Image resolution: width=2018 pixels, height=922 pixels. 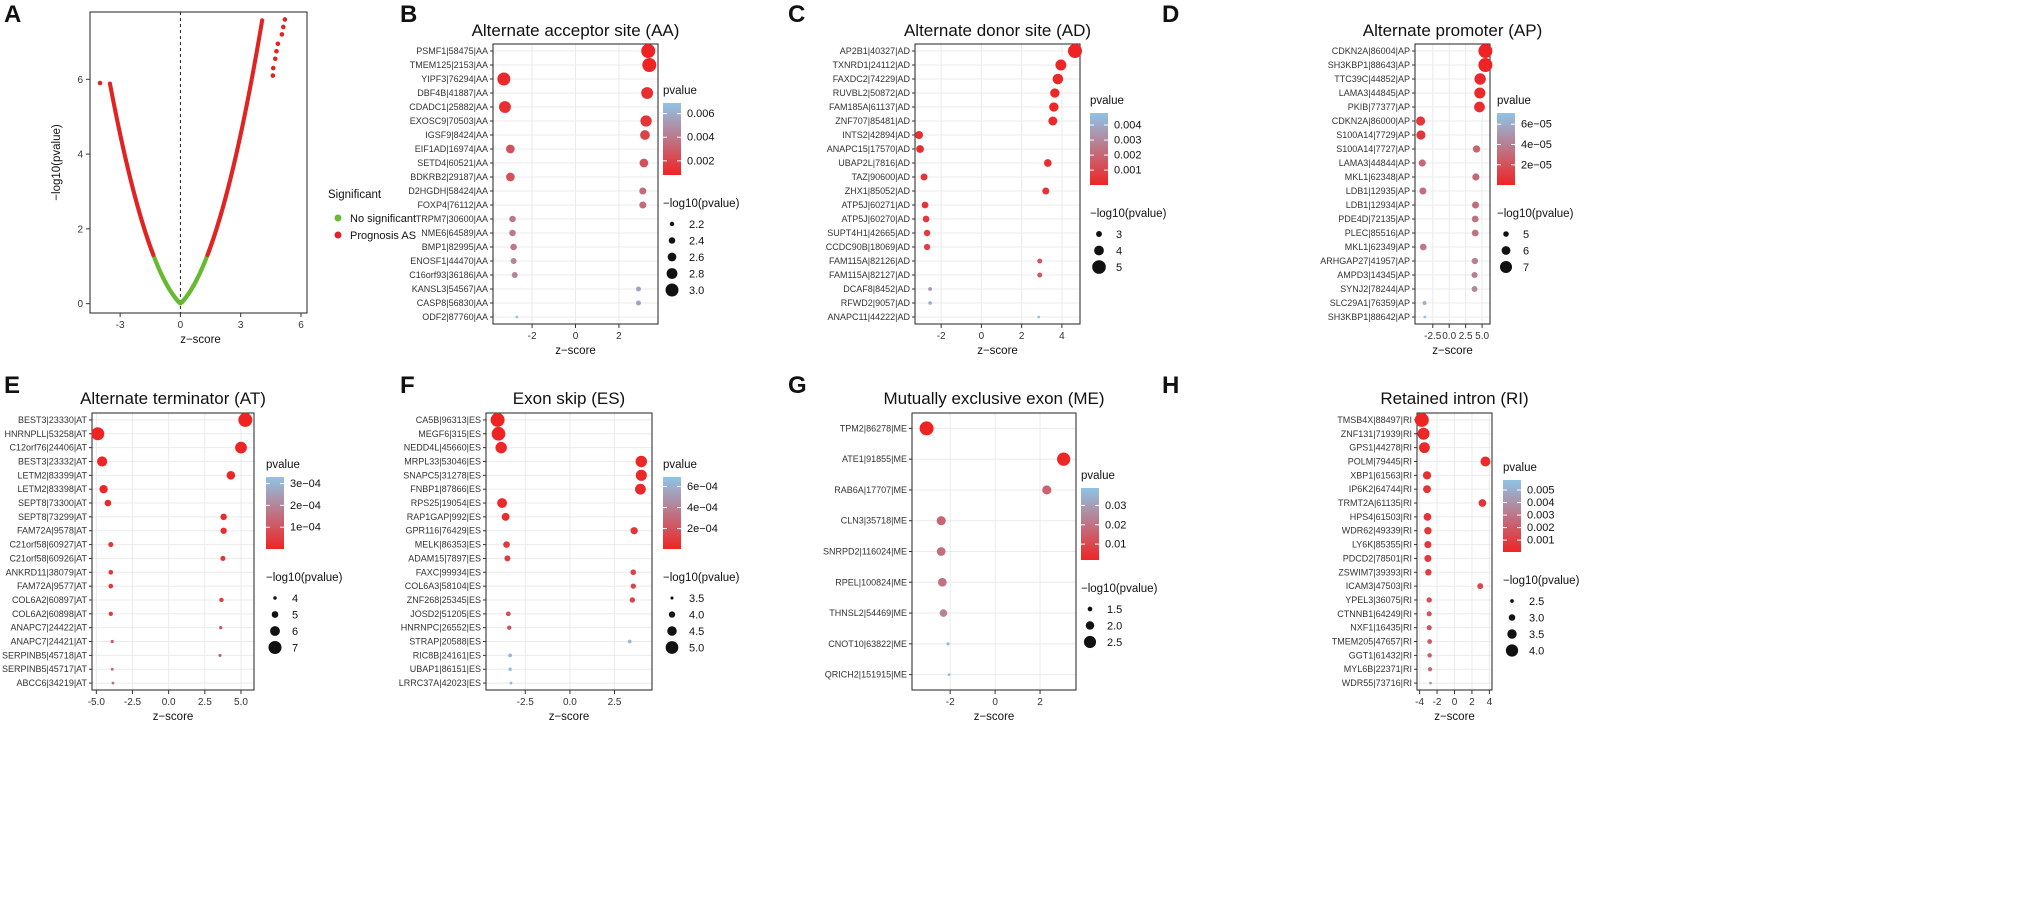 What do you see at coordinates (446, 503) in the screenshot?
I see `row-label-f: RPS25|19054|ES` at bounding box center [446, 503].